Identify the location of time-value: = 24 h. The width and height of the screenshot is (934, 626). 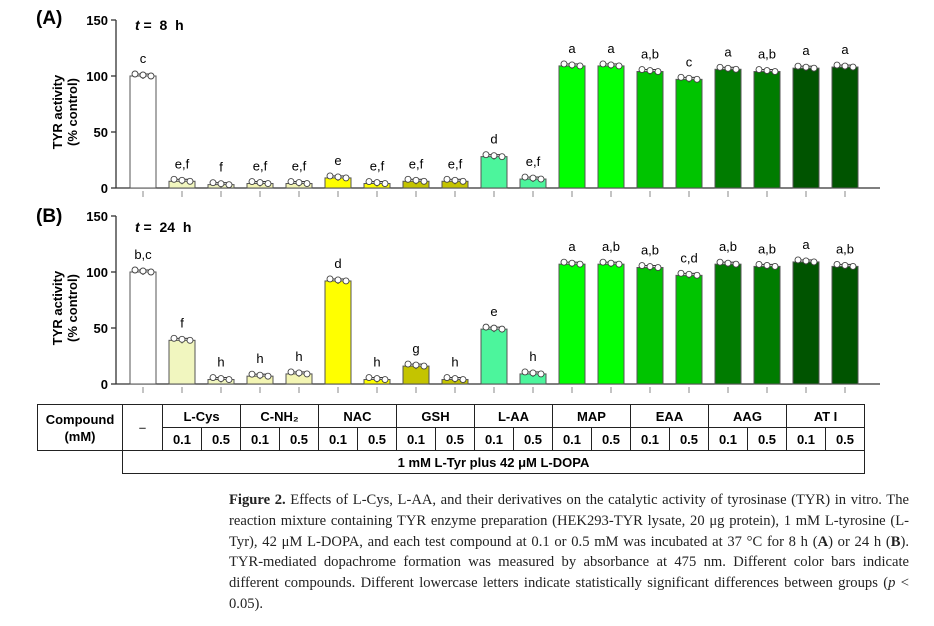
(165, 227).